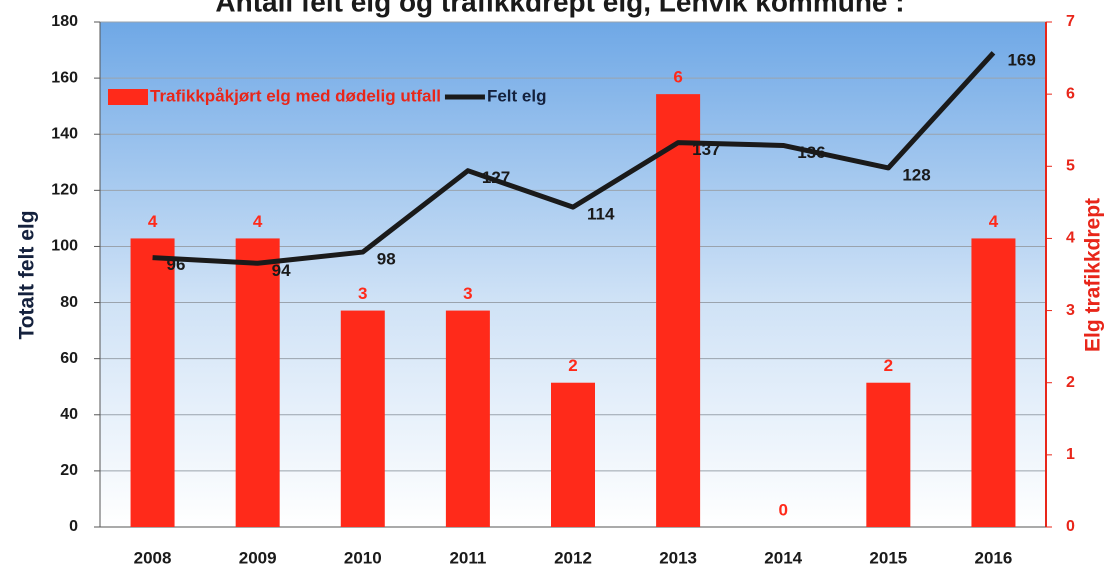 Image resolution: width=1109 pixels, height=571 pixels. I want to click on x-tick-label: 2010, so click(363, 557).